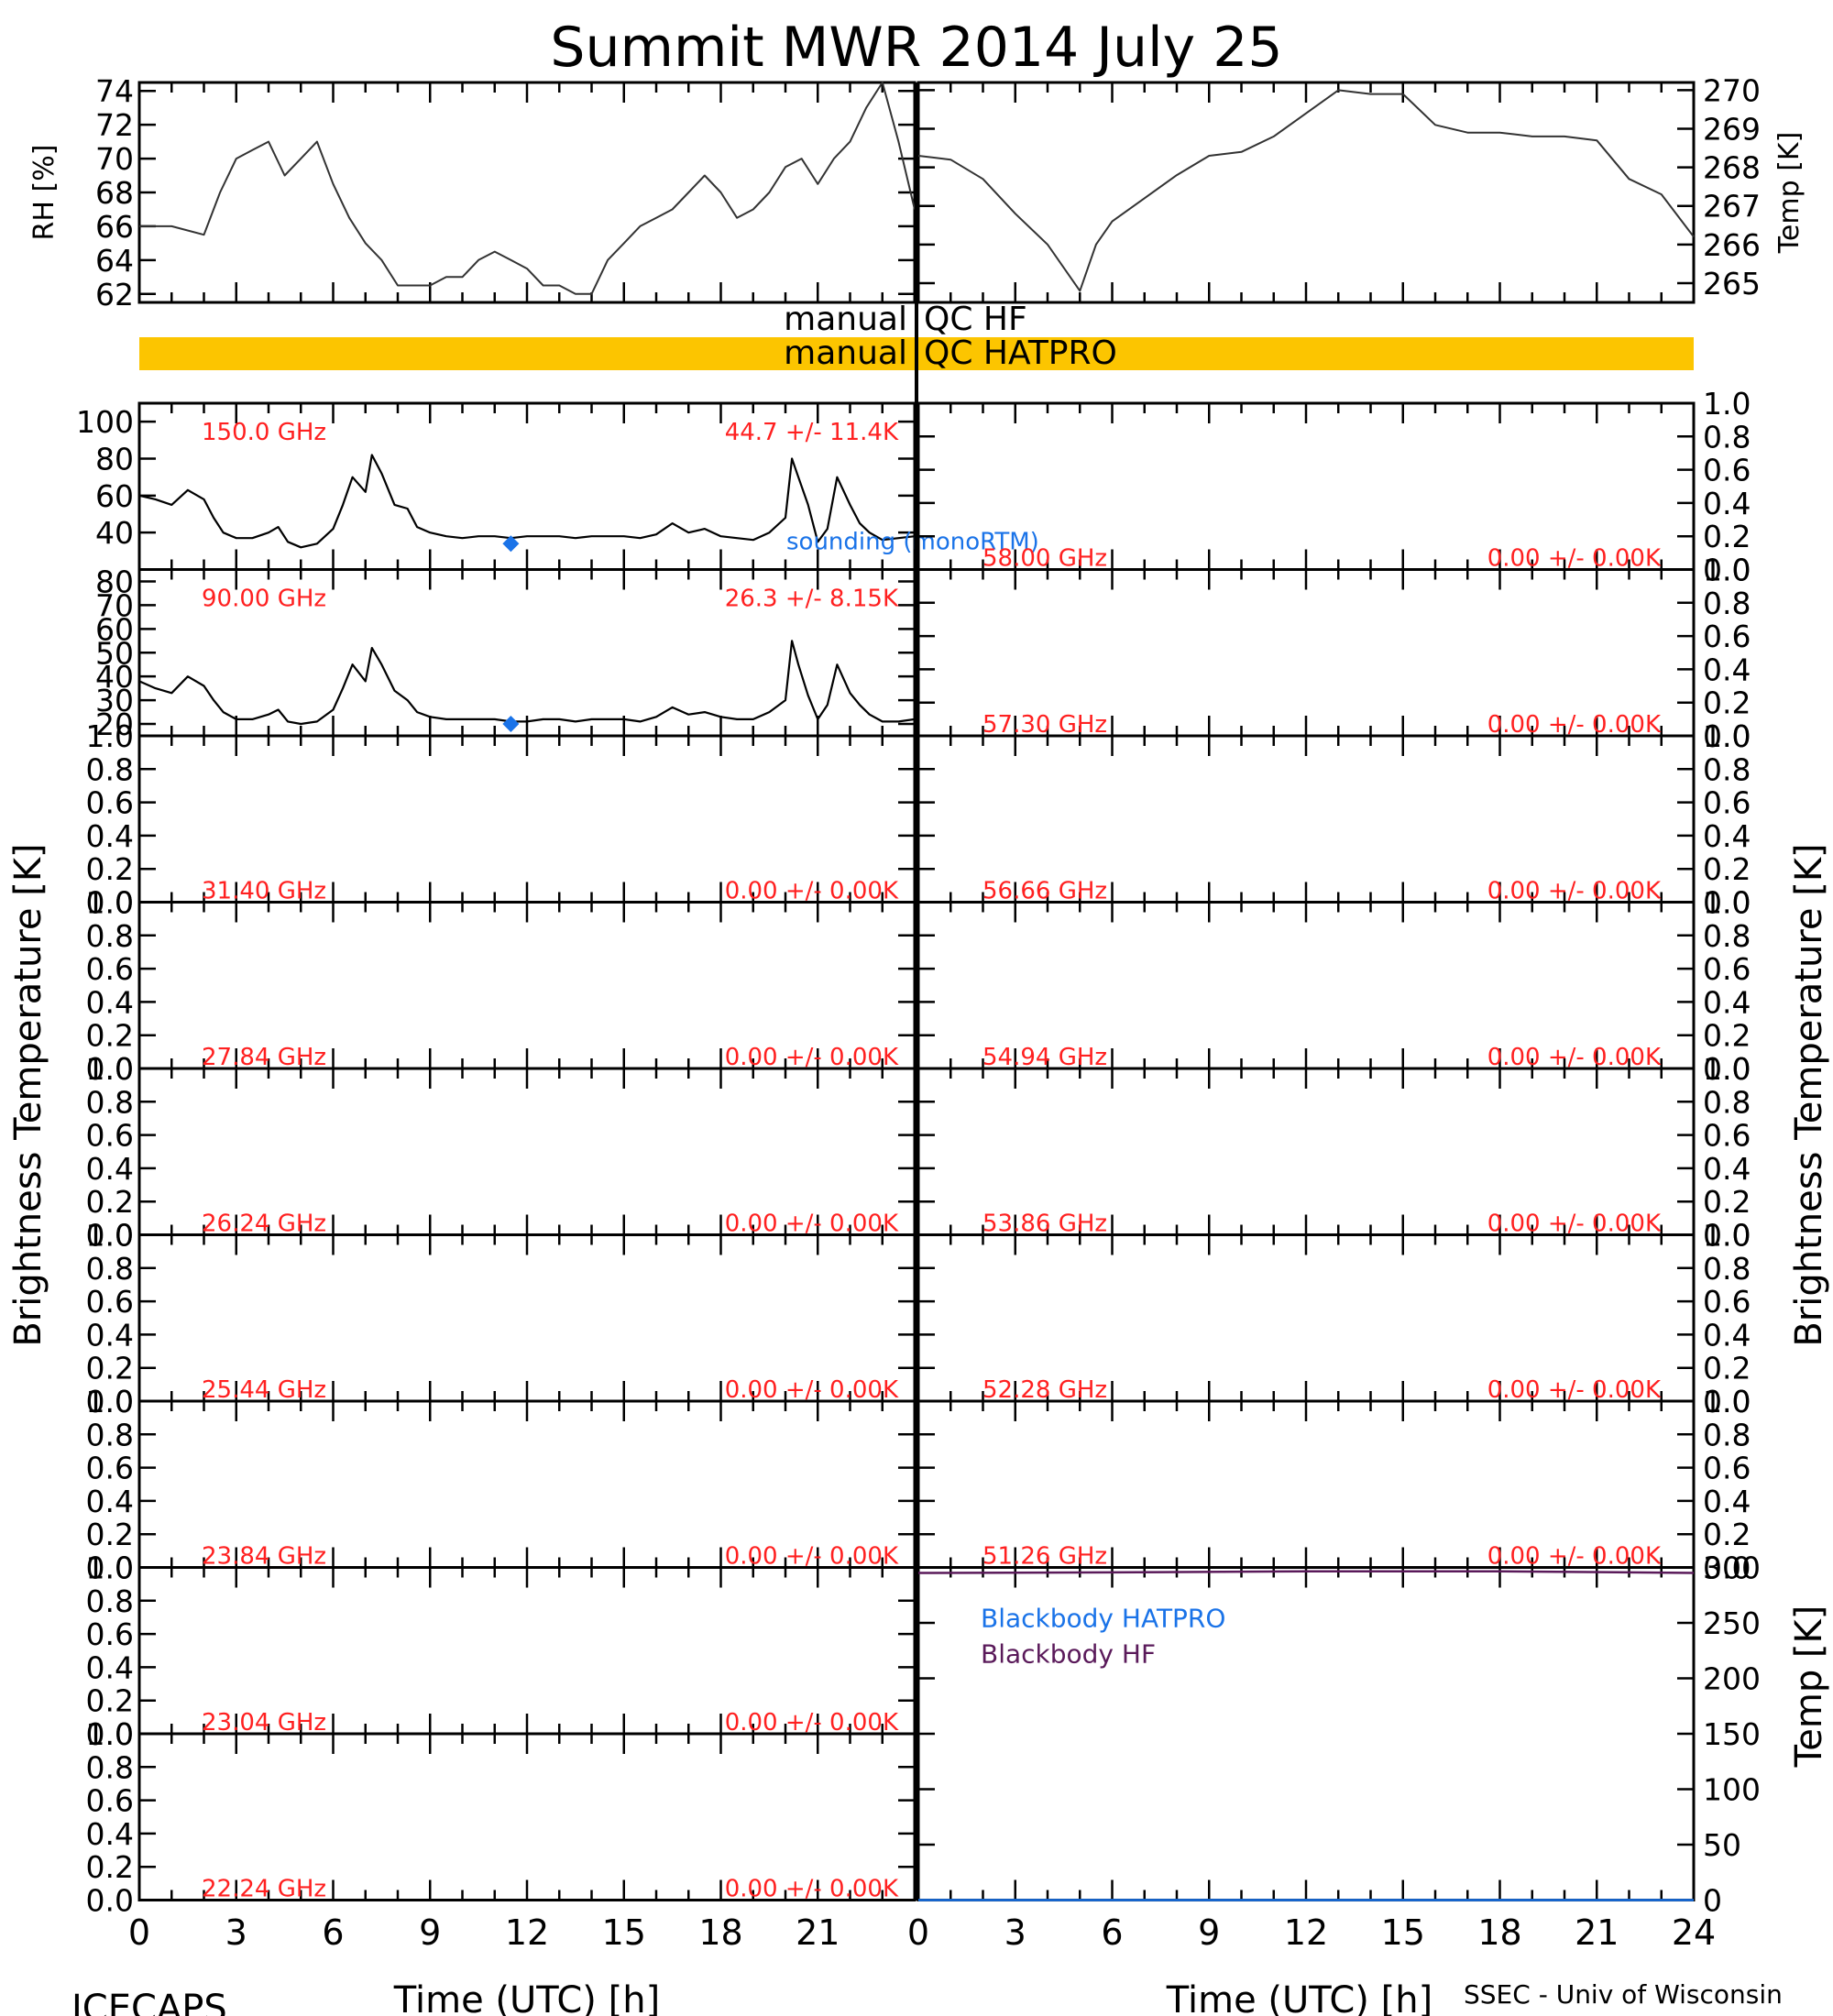 Image resolution: width=1833 pixels, height=2016 pixels. What do you see at coordinates (1299, 1997) in the screenshot?
I see `right-x-axis-label: Time (UTC) [h]` at bounding box center [1299, 1997].